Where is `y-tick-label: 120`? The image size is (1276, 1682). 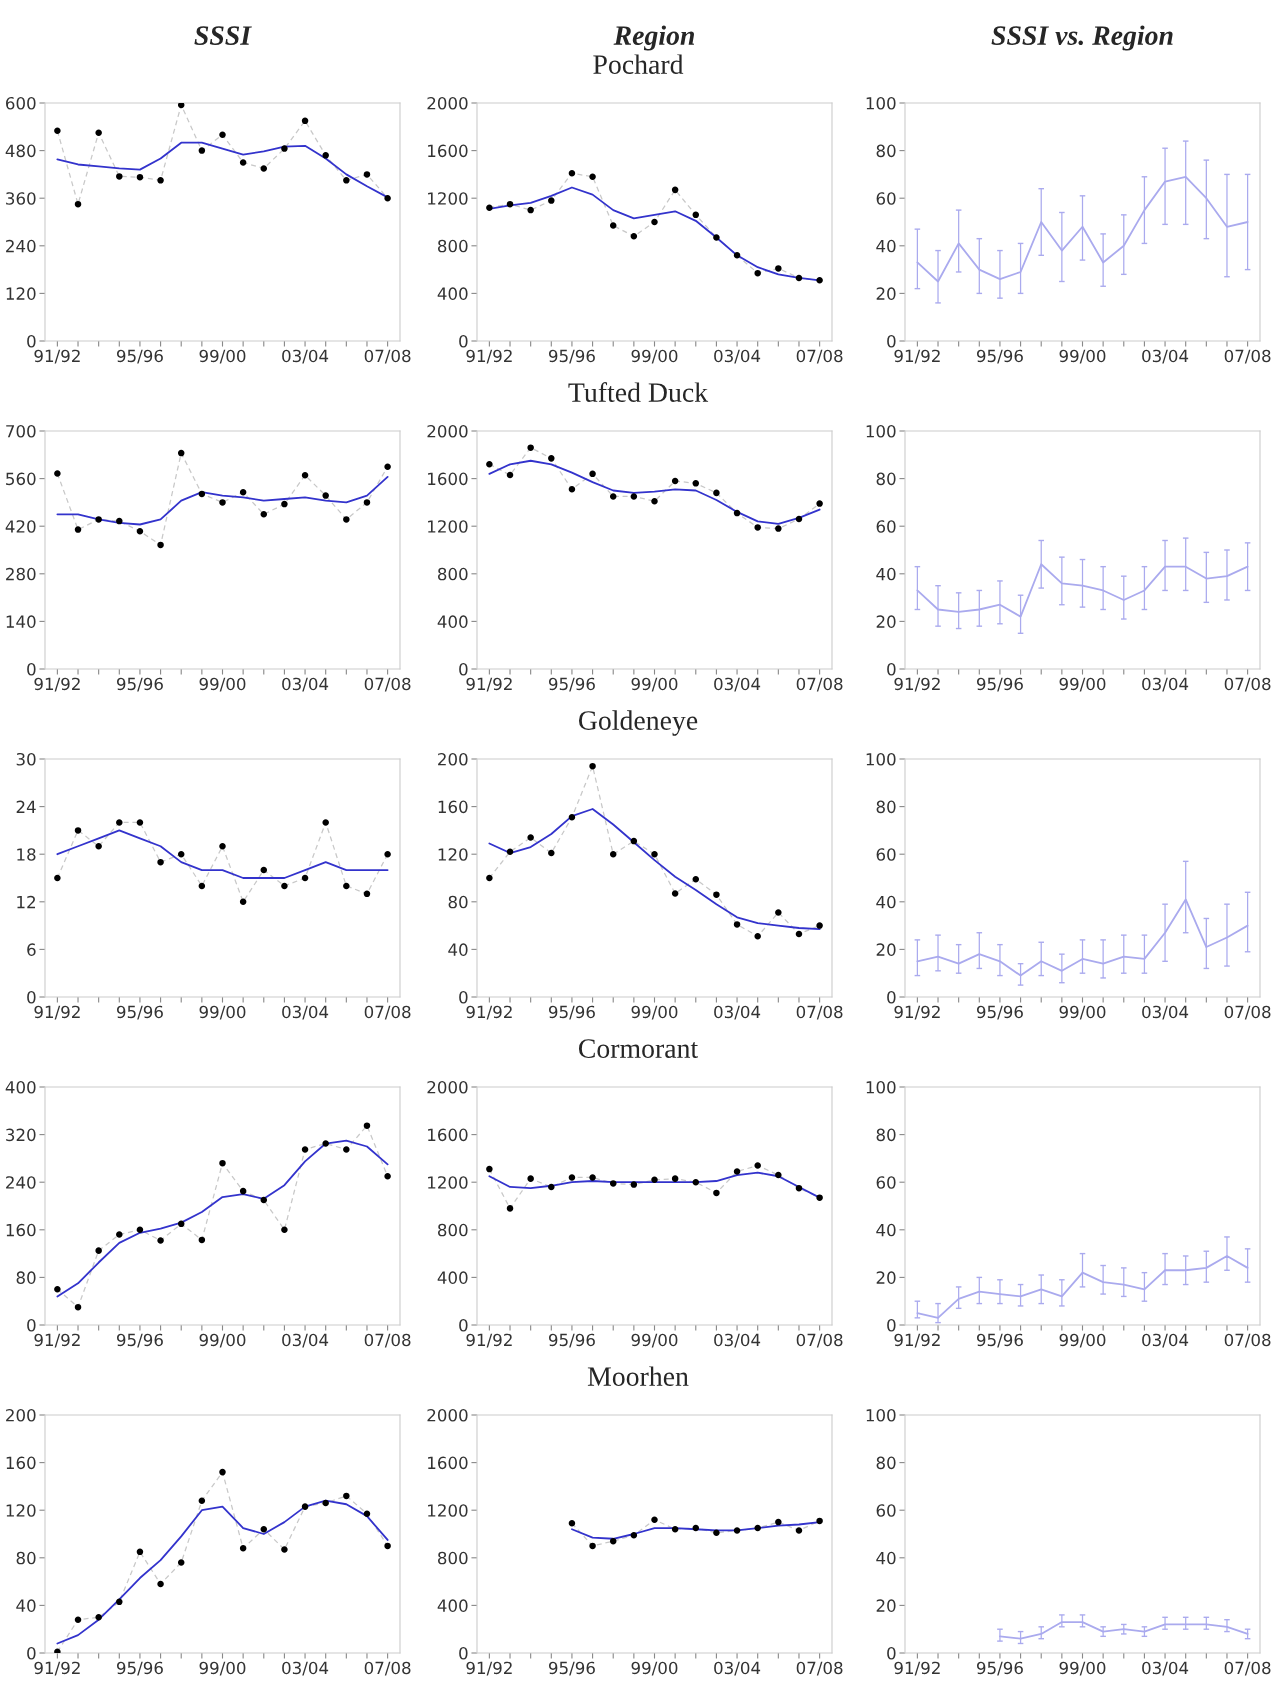 y-tick-label: 120 is located at coordinates (453, 854).